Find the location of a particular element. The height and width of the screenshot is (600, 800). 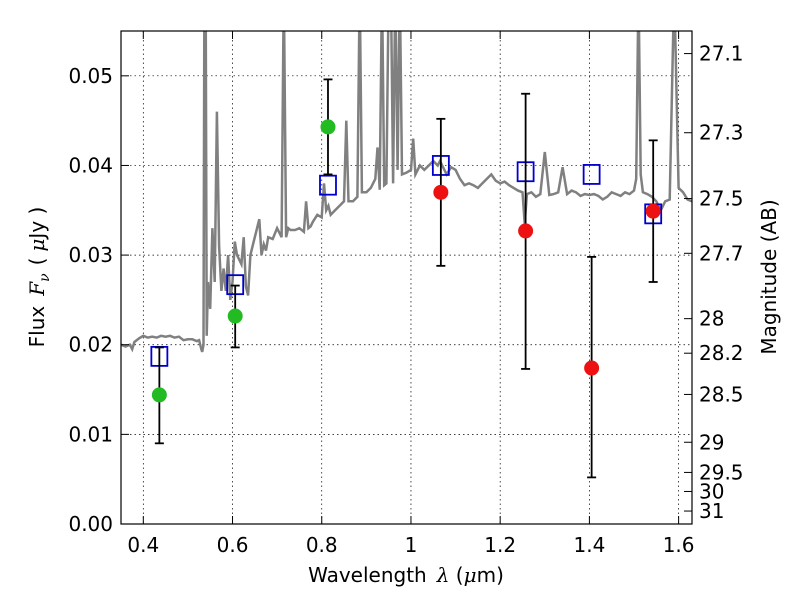

x-tick-label: 0.4 is located at coordinates (143, 545).